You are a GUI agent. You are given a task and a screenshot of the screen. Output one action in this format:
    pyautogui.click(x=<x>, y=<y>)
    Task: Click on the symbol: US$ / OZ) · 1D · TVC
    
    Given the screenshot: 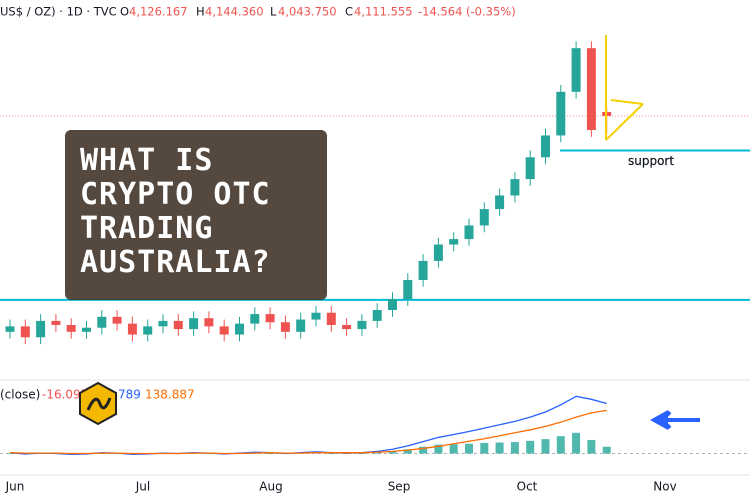 What is the action you would take?
    pyautogui.click(x=58, y=12)
    